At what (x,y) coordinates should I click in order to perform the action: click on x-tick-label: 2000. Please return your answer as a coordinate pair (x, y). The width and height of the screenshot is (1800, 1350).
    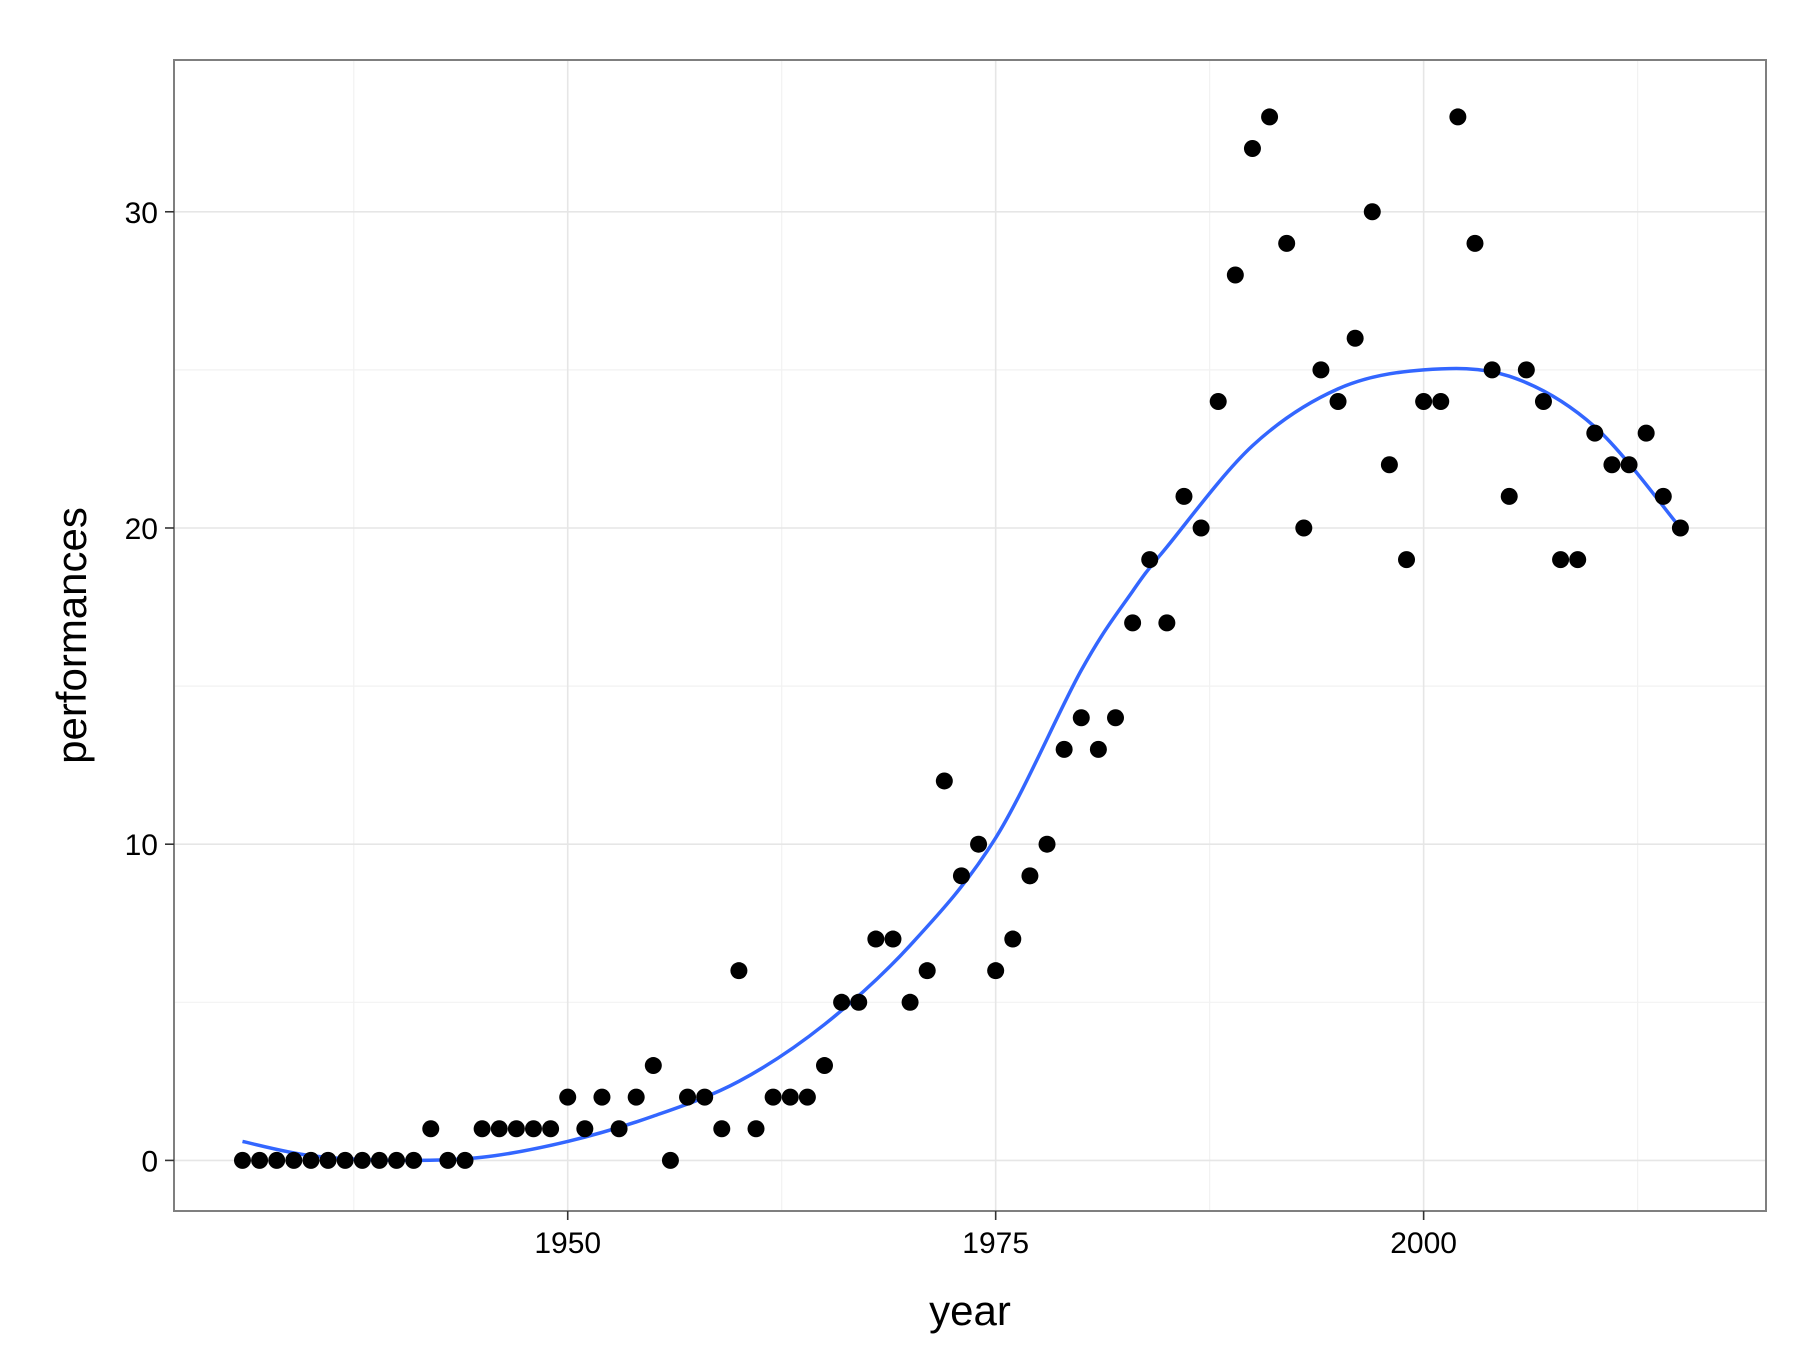
    Looking at the image, I should click on (1423, 1243).